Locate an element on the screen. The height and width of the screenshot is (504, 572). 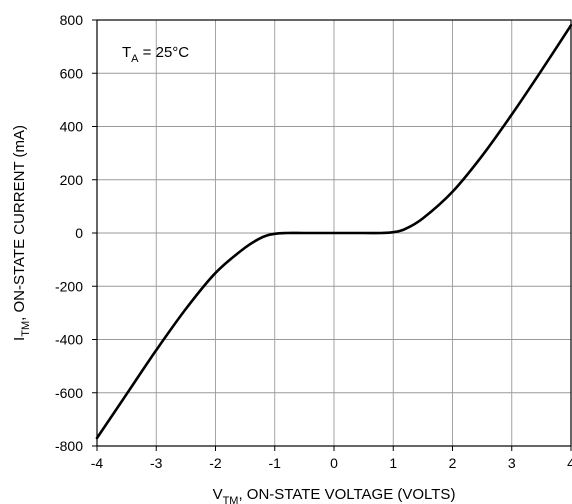
x-tick-label: -4 is located at coordinates (97, 463).